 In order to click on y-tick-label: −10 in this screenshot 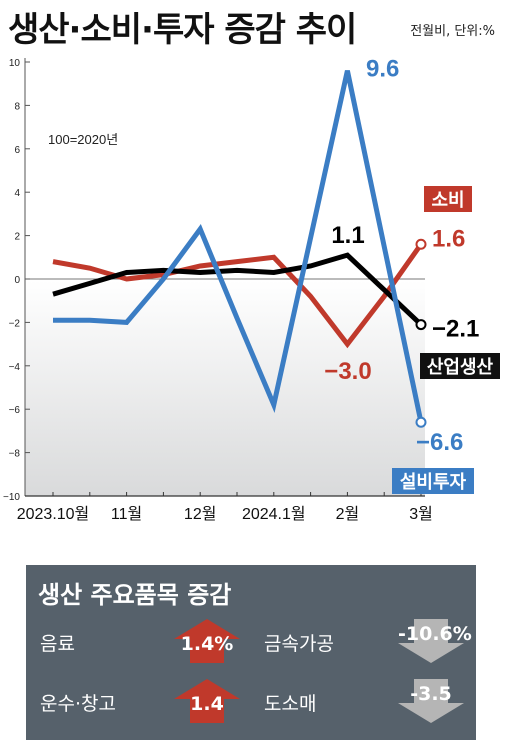, I will do `click(11, 497)`.